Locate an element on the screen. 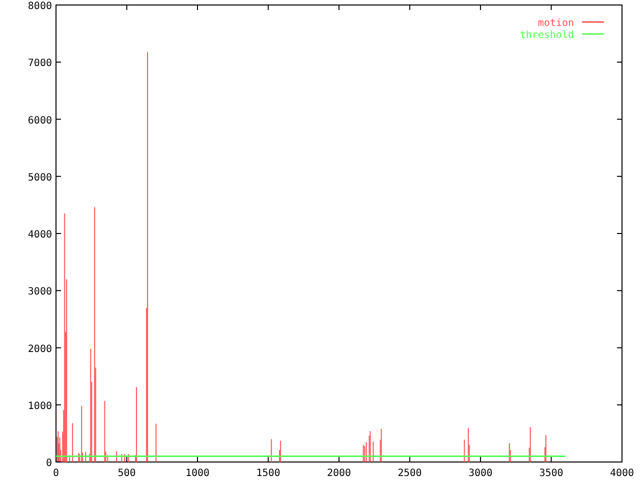 This screenshot has width=640, height=480. legend-label: threshold is located at coordinates (547, 35).